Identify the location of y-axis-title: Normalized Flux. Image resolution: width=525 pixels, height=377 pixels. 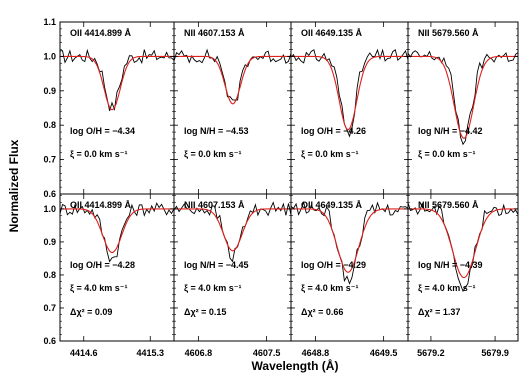
(14, 185).